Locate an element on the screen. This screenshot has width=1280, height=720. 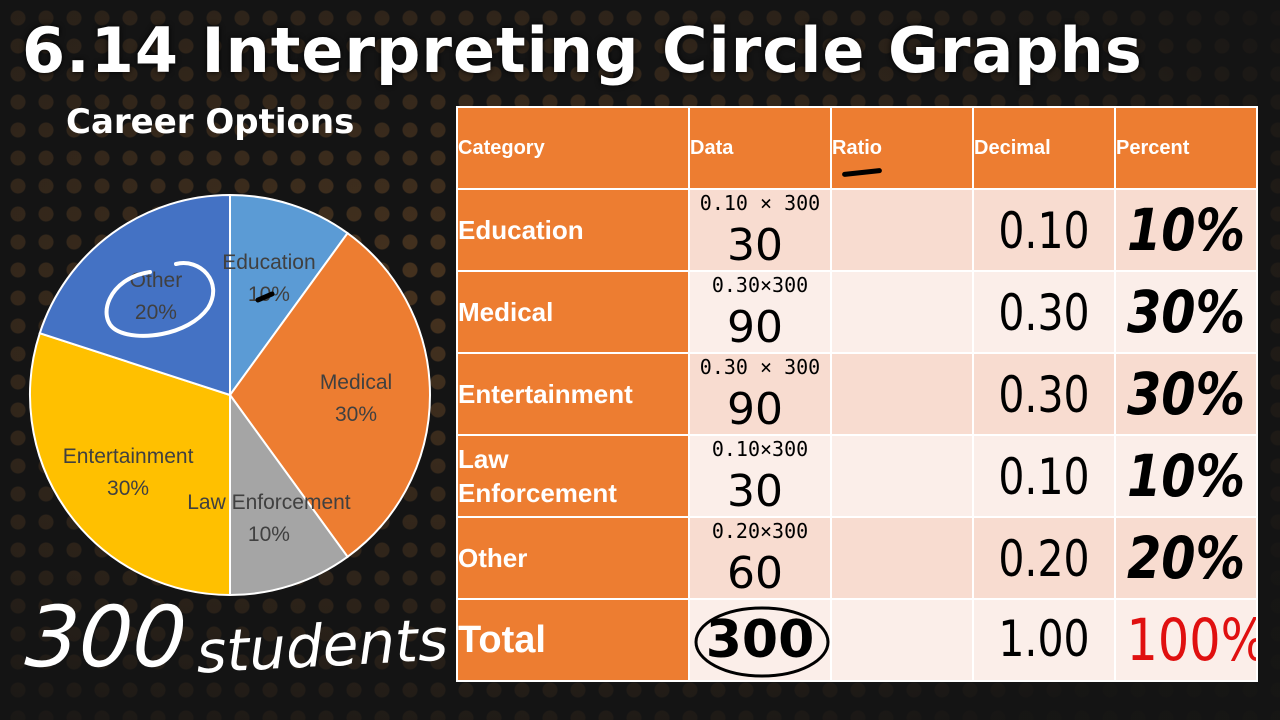
pie-slice-medical is located at coordinates (329, 395).